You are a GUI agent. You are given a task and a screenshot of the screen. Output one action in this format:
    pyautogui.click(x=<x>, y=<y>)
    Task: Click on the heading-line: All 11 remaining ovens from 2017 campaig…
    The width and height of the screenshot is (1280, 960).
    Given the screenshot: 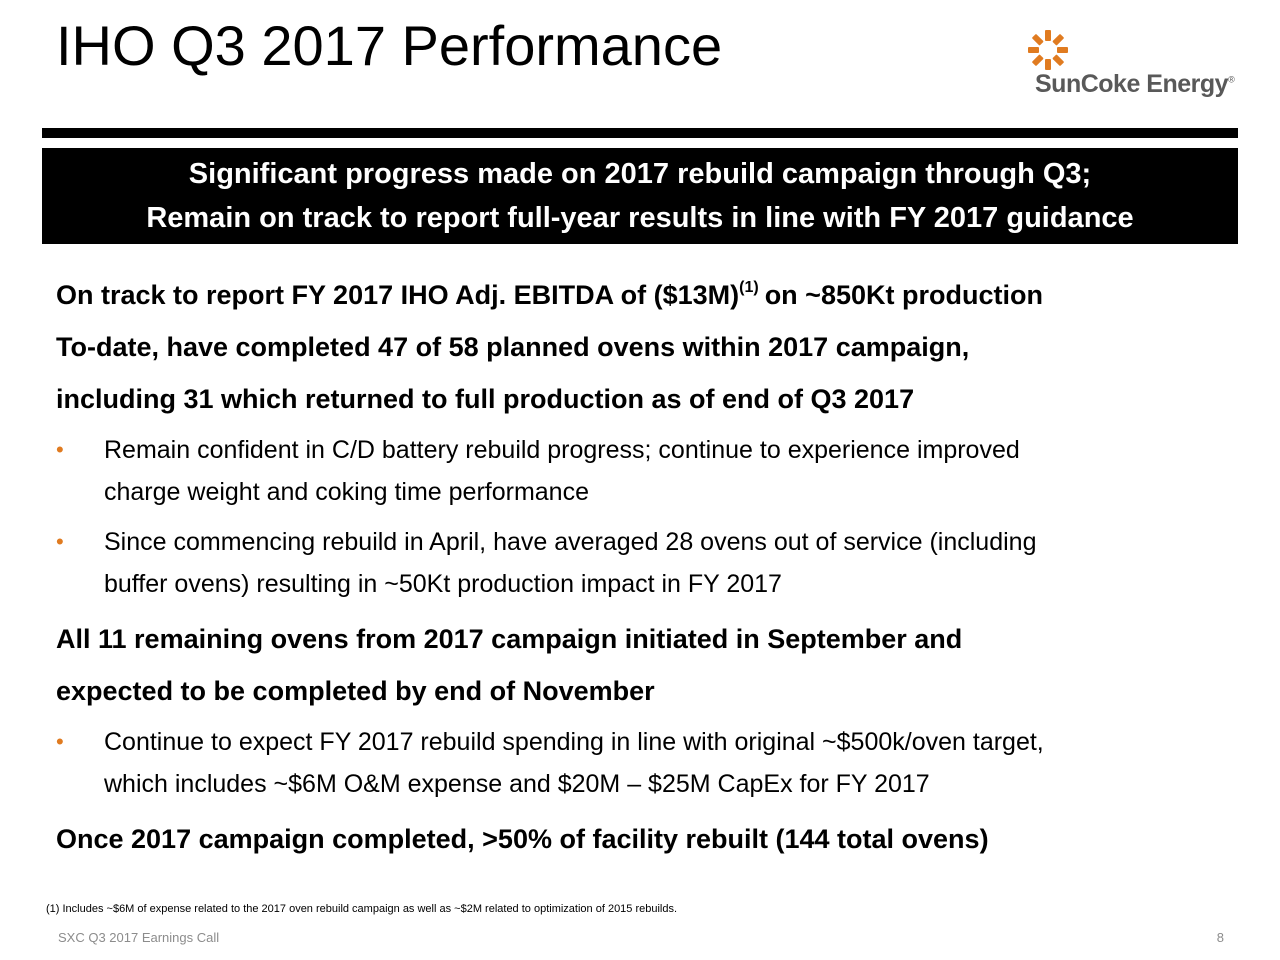 What is the action you would take?
    pyautogui.click(x=509, y=639)
    